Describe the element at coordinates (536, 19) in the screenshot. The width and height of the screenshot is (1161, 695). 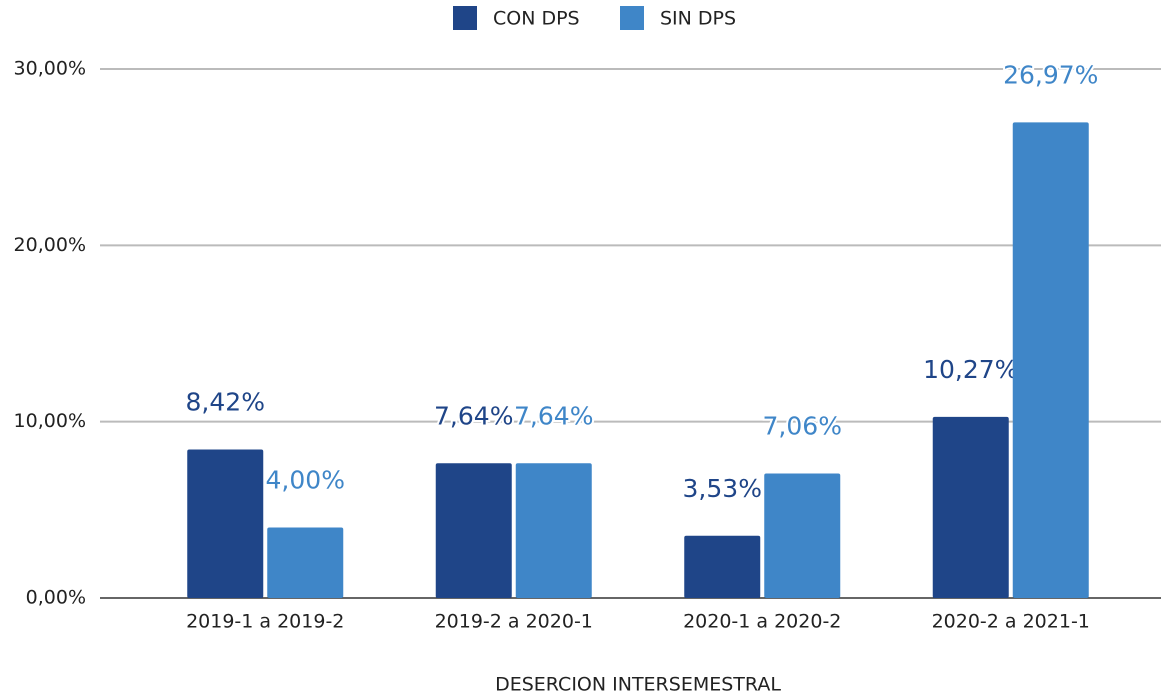
I see `legend-label: CON DPS` at that location.